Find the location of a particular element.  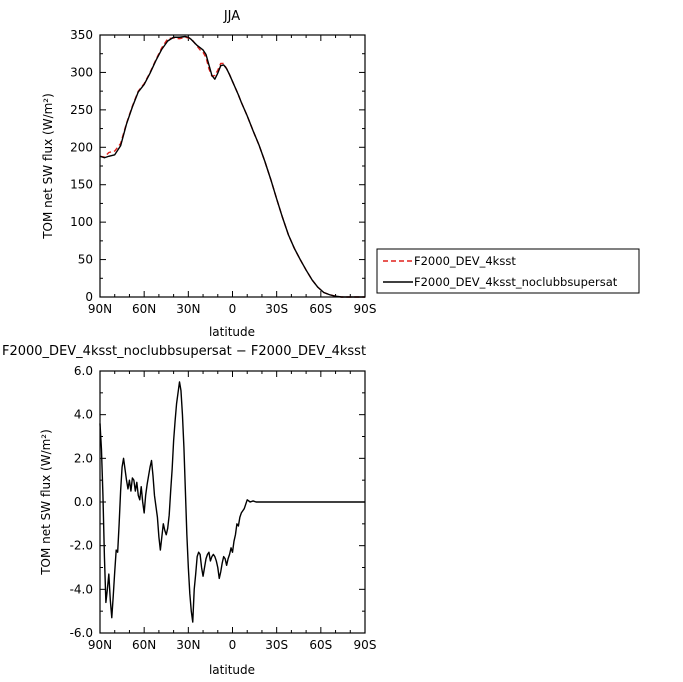

bottom-ytick-label: -2.0 is located at coordinates (81, 546).